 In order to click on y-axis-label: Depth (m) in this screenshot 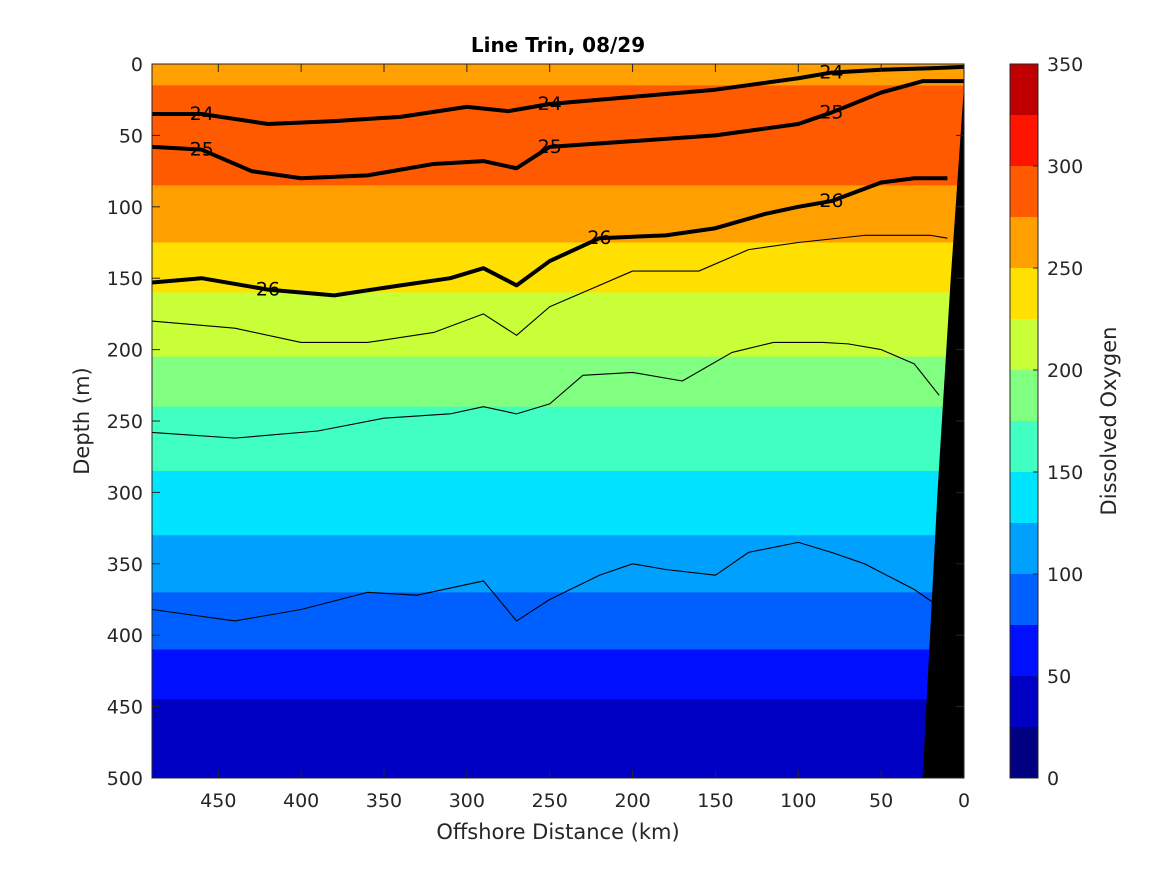, I will do `click(82, 420)`.